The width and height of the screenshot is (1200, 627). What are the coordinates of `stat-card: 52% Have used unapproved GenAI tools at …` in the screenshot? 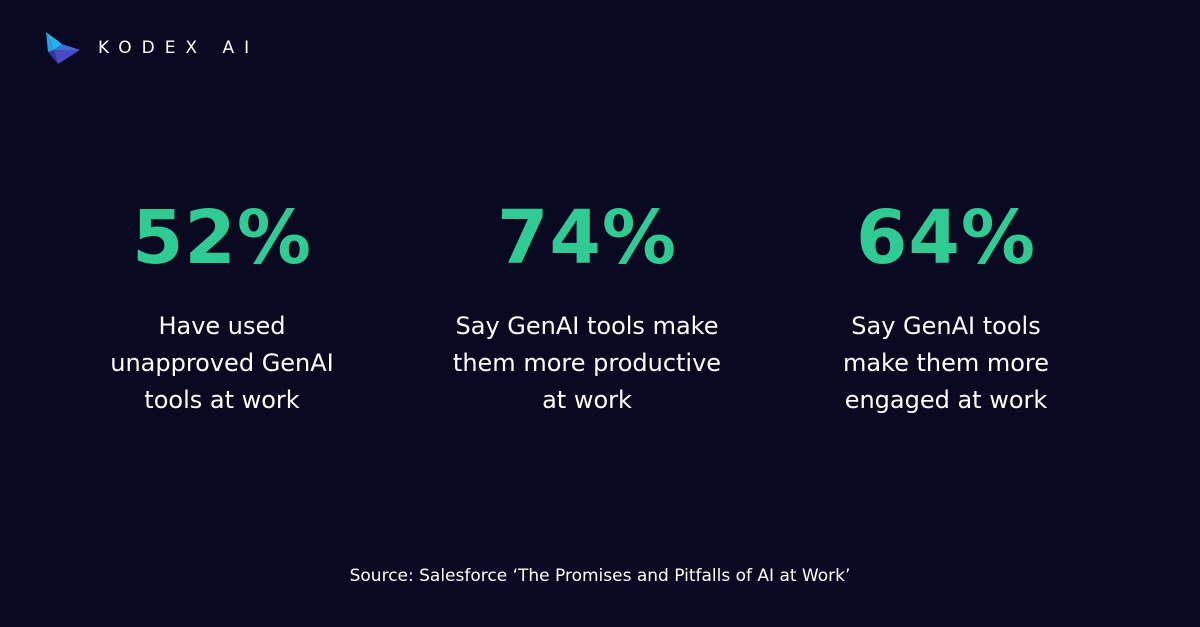 It's located at (222, 304).